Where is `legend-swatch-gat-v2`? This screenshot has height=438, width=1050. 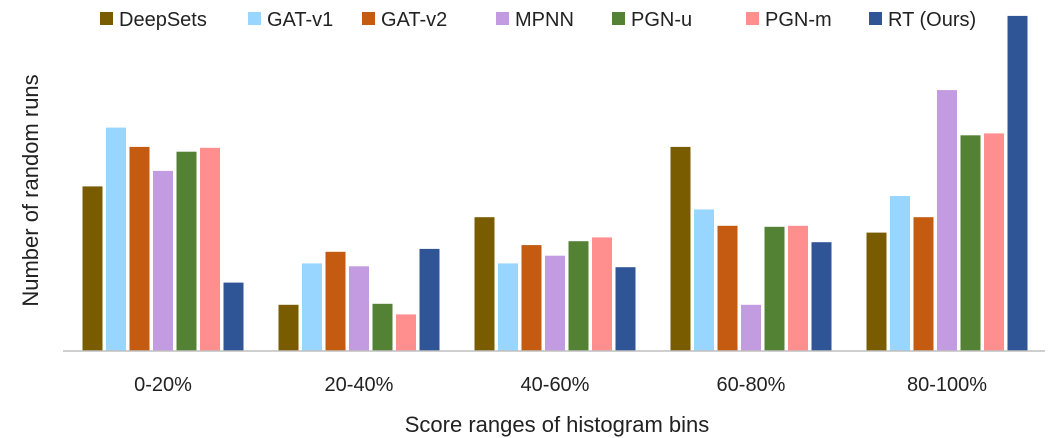
legend-swatch-gat-v2 is located at coordinates (368, 18).